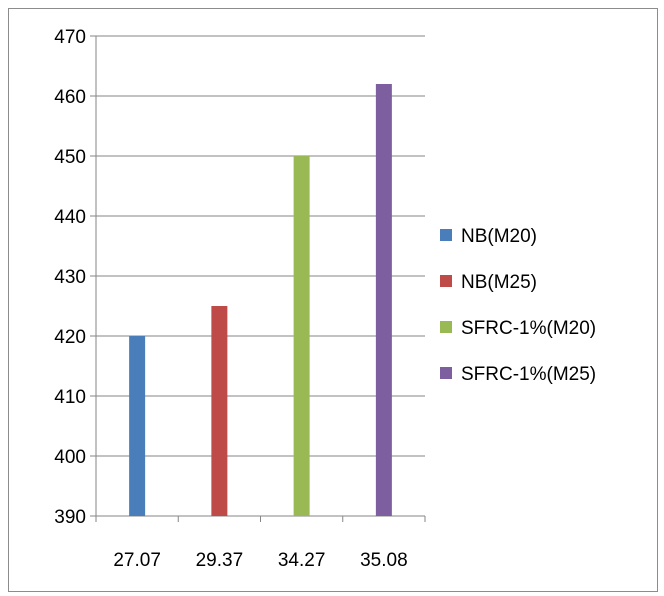 This screenshot has height=596, width=664. Describe the element at coordinates (70, 217) in the screenshot. I see `y-tick-label: 440` at that location.